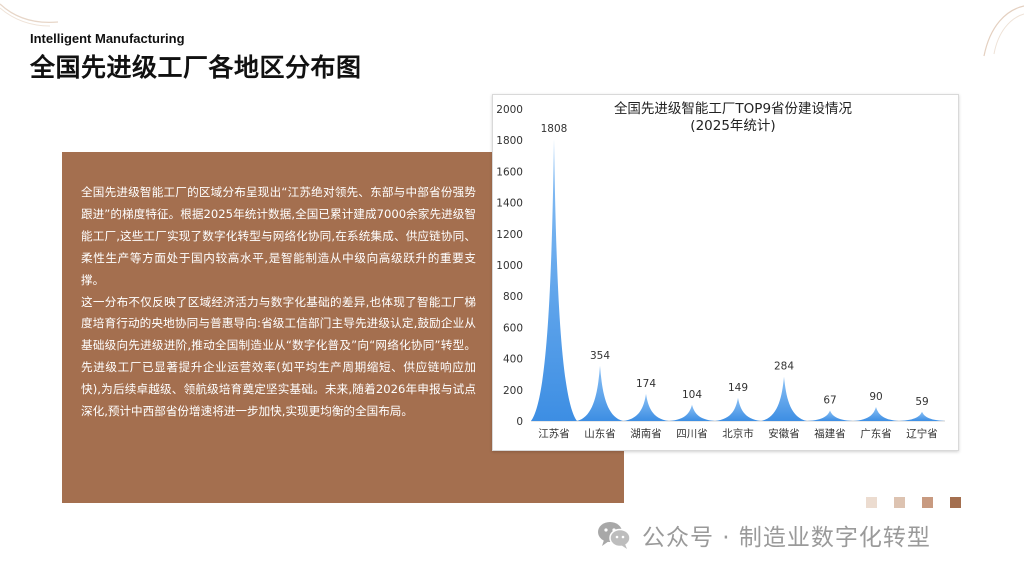  Describe the element at coordinates (692, 395) in the screenshot. I see `data-label: 104` at that location.